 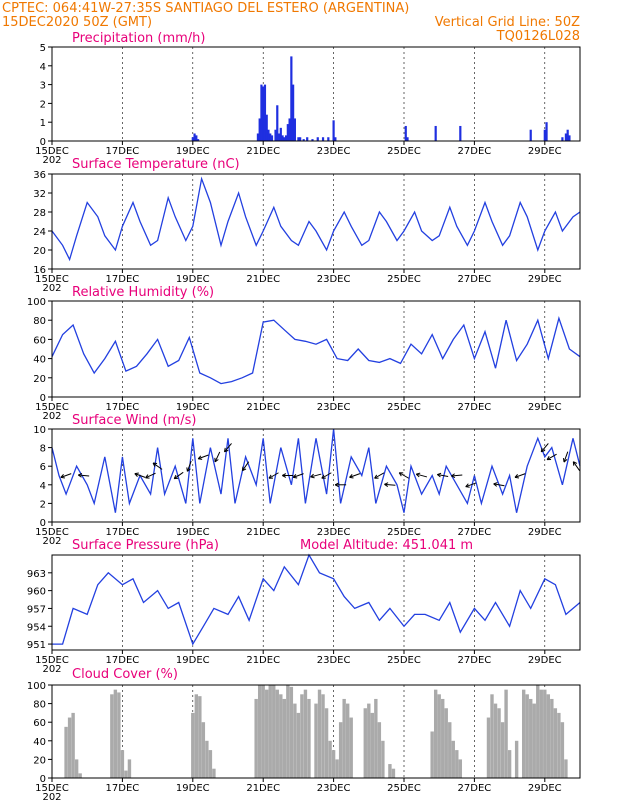 What do you see at coordinates (263, 407) in the screenshot?
I see `humidity-xtick-label: 21DEC` at bounding box center [263, 407].